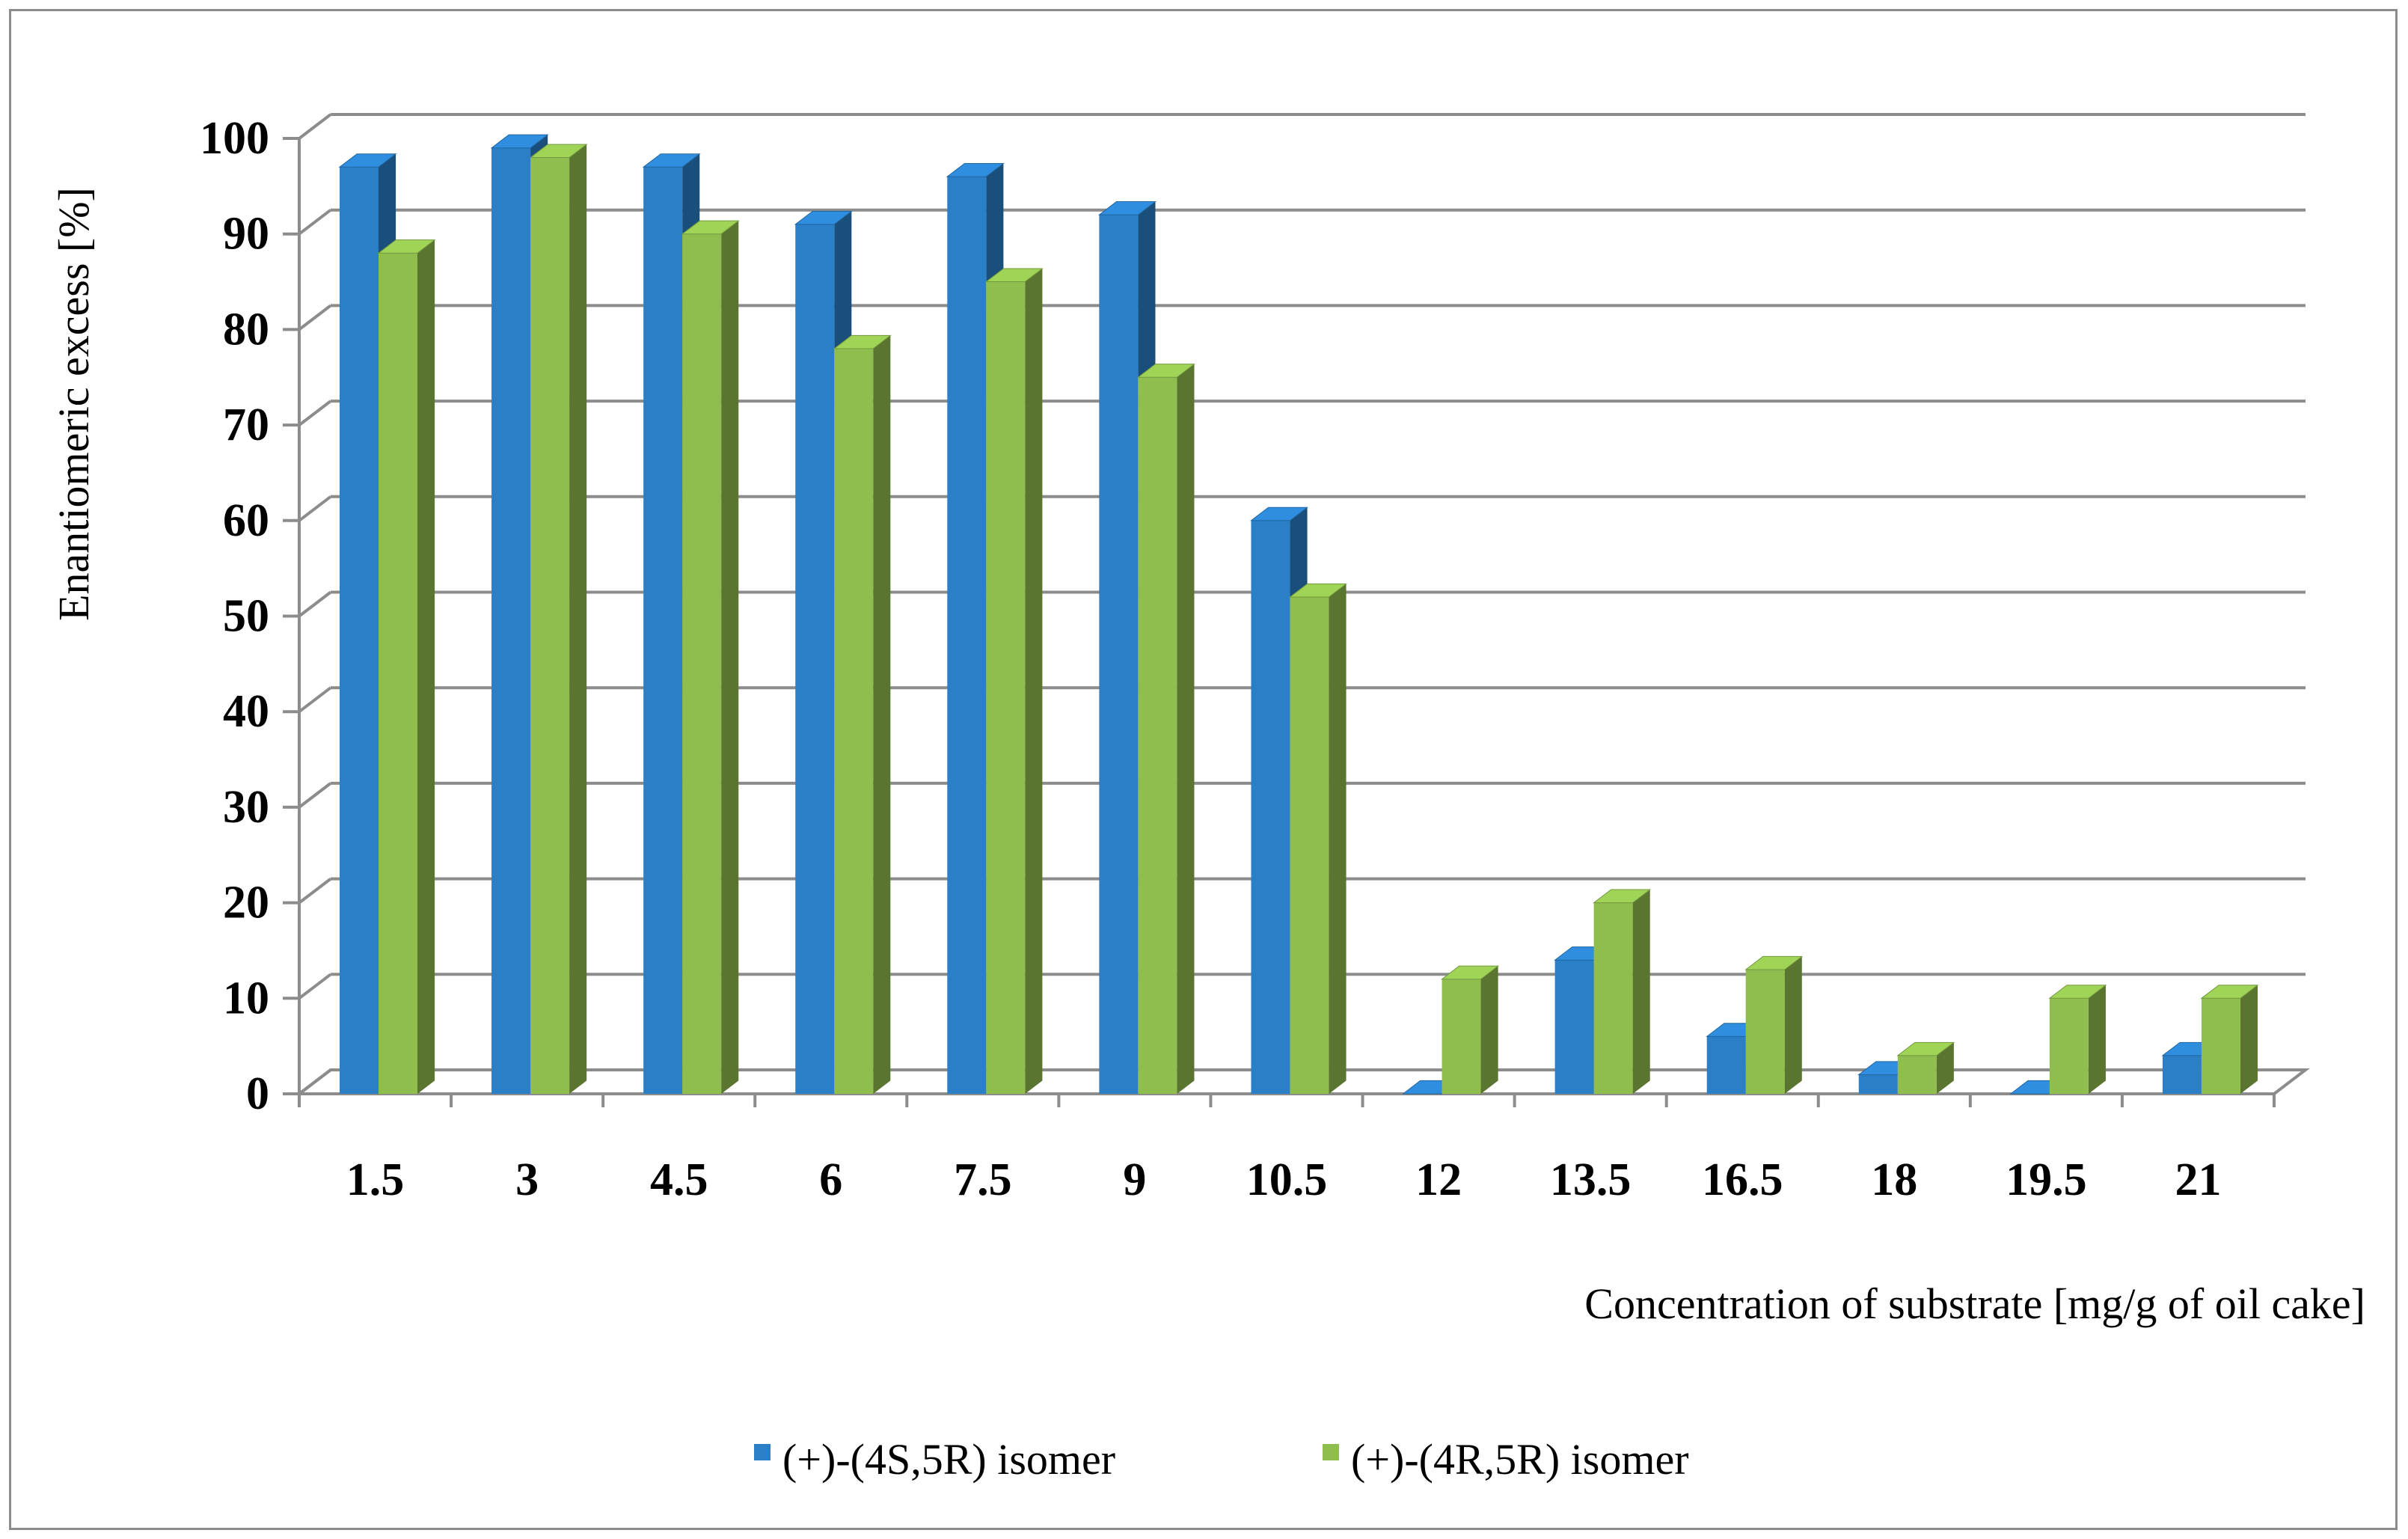  What do you see at coordinates (234, 139) in the screenshot?
I see `y-tick-label: 100` at bounding box center [234, 139].